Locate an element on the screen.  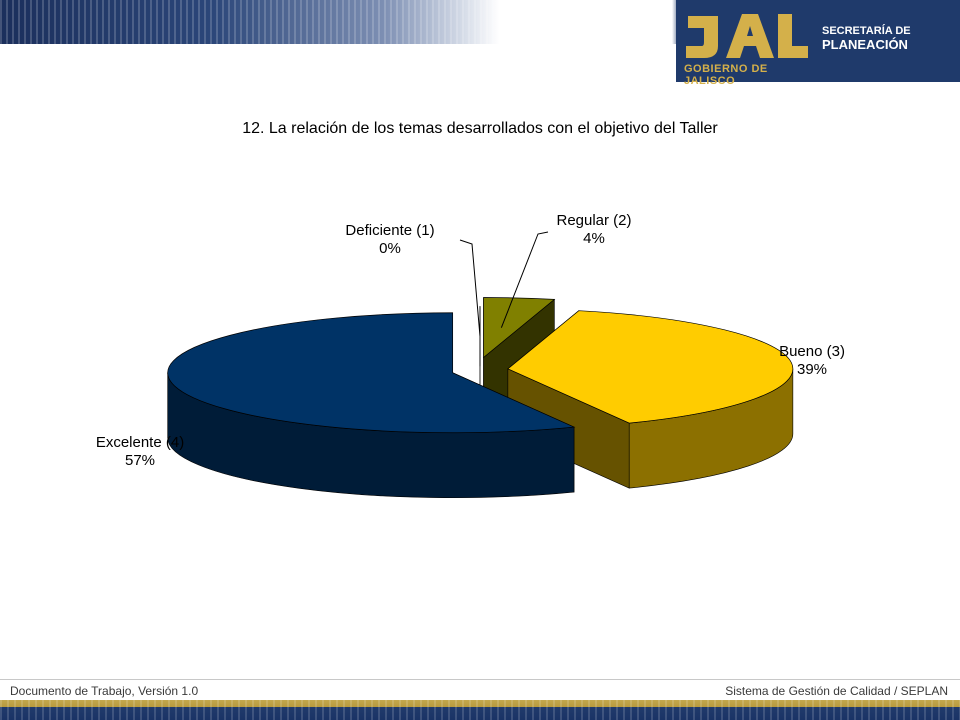
slice-label-bueno: Bueno (3) 39% is located at coordinates (812, 361).